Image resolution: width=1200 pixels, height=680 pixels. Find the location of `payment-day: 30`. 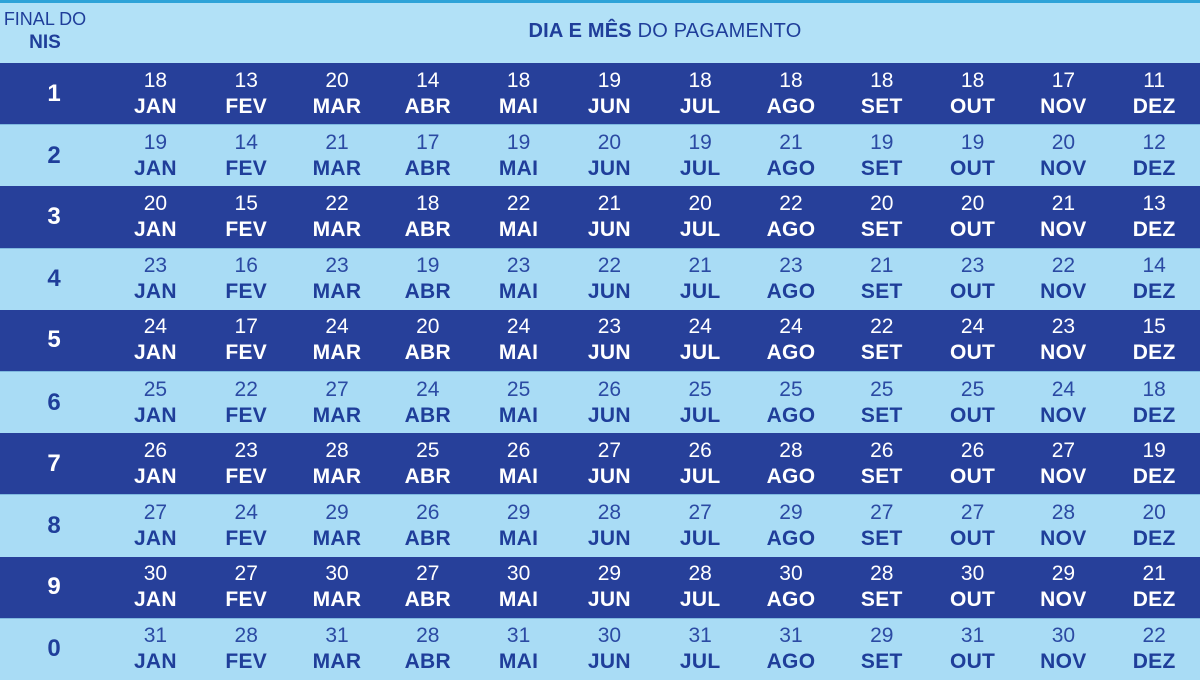

payment-day: 30 is located at coordinates (1063, 636).